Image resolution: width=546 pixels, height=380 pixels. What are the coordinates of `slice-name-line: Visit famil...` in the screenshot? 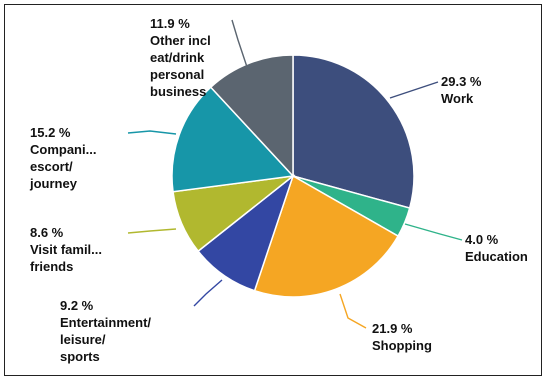 It's located at (66, 249).